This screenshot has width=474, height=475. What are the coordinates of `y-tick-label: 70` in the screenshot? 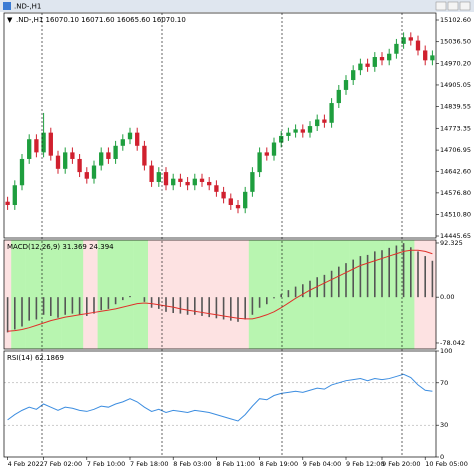 It's located at (444, 383).